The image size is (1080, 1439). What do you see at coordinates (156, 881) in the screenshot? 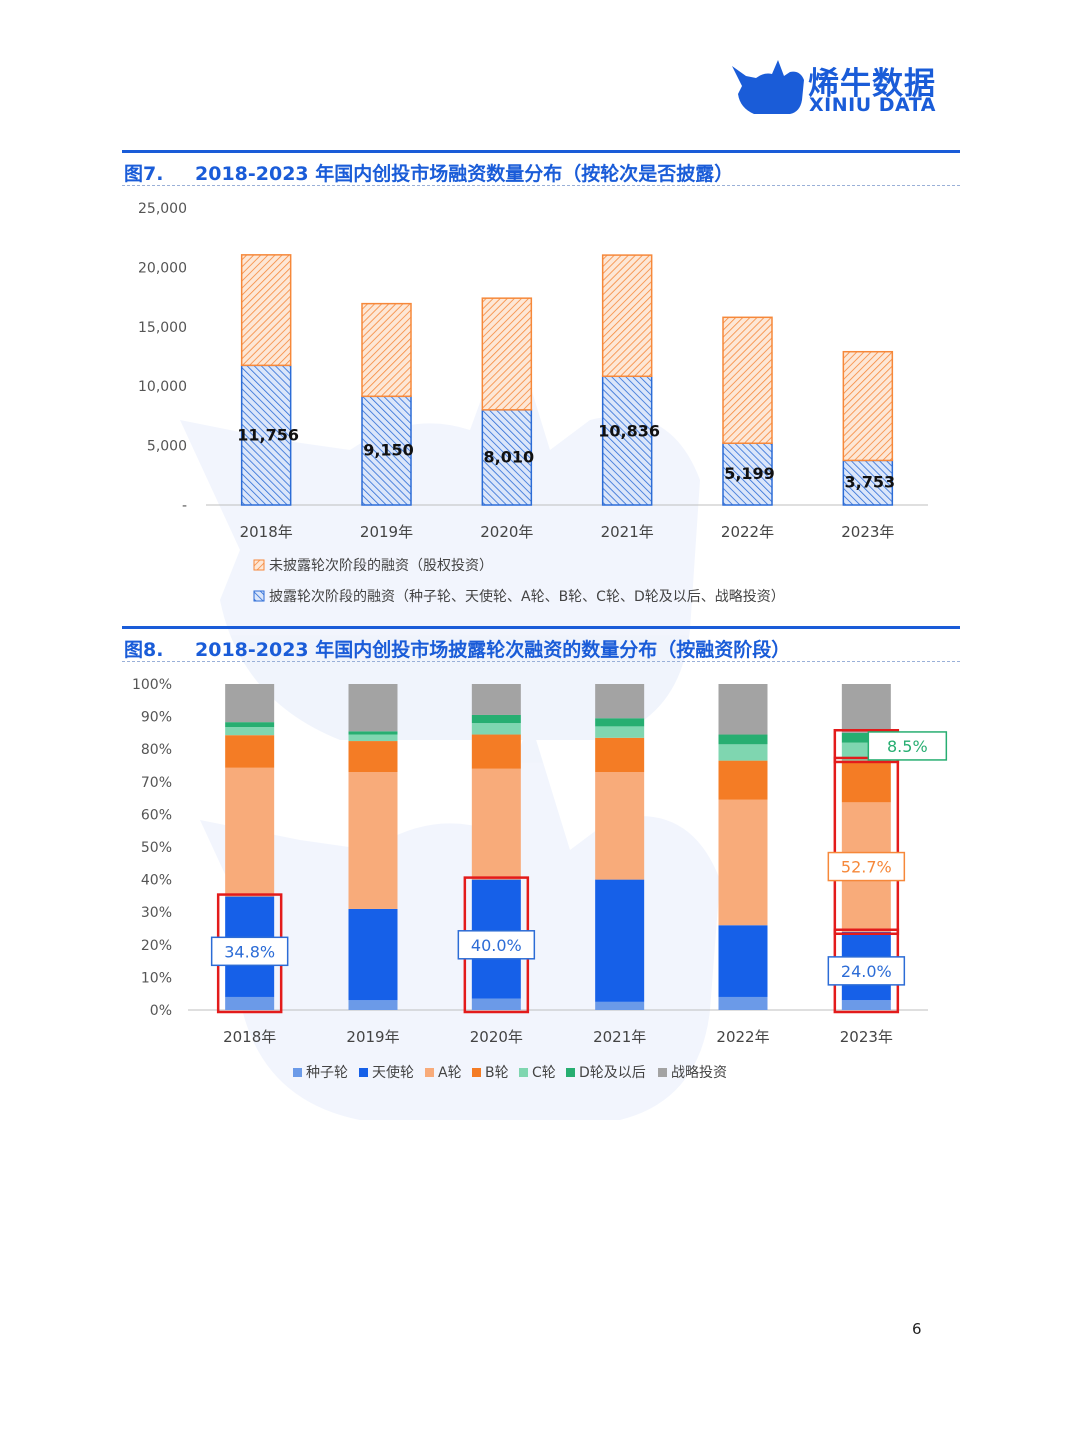
I see `chart2-y-tick-label: 40%` at bounding box center [156, 881].